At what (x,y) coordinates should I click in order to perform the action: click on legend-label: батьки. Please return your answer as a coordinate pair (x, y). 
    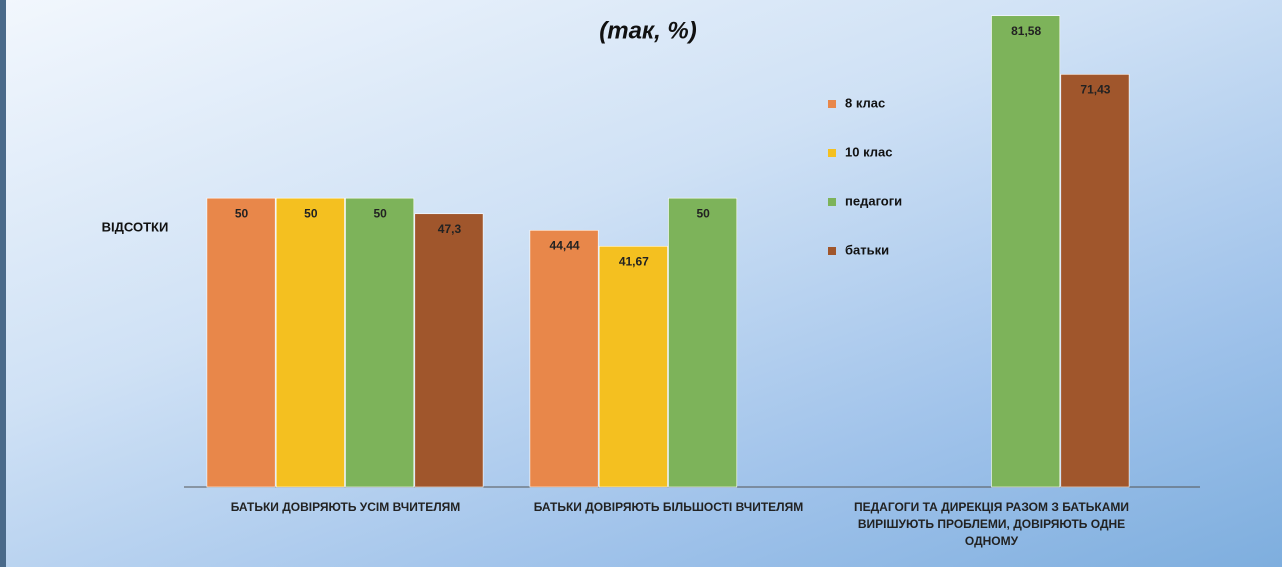
    Looking at the image, I should click on (867, 249).